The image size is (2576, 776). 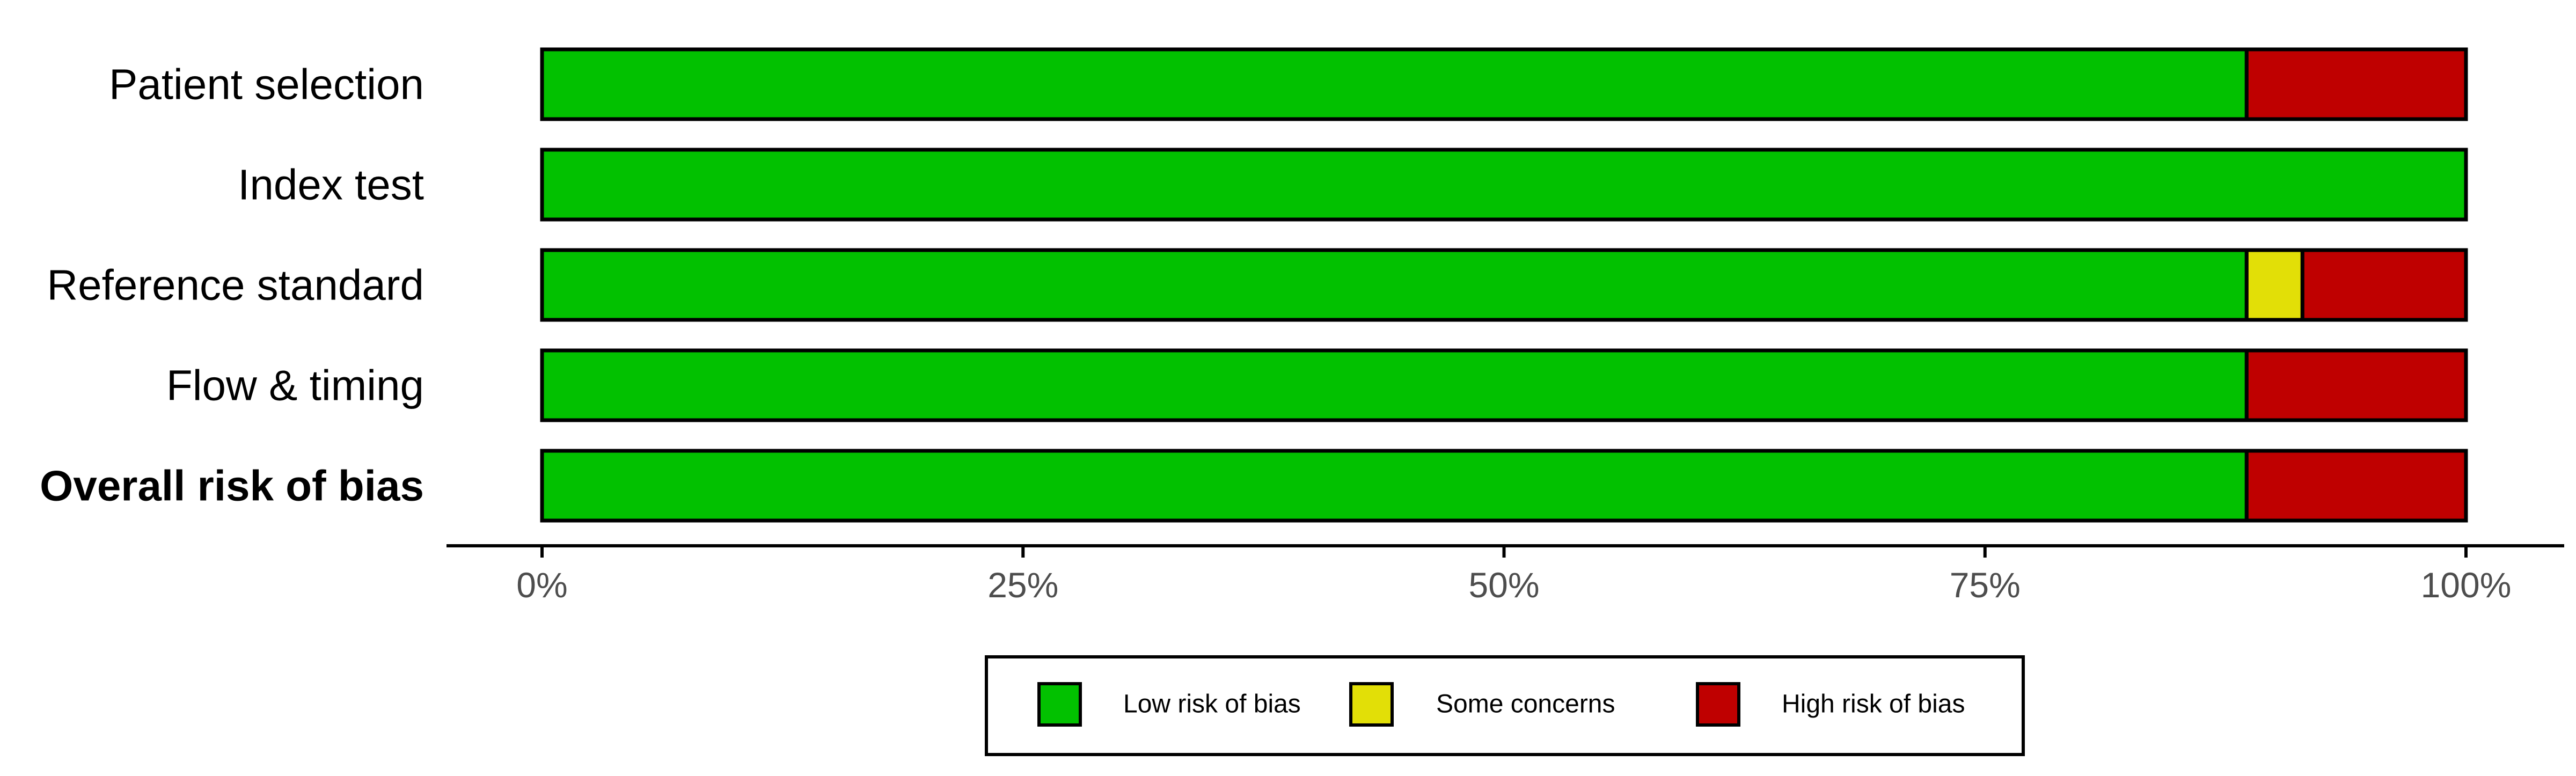 What do you see at coordinates (1873, 704) in the screenshot?
I see `legend-label-high-risk-of-bias: High risk of bias` at bounding box center [1873, 704].